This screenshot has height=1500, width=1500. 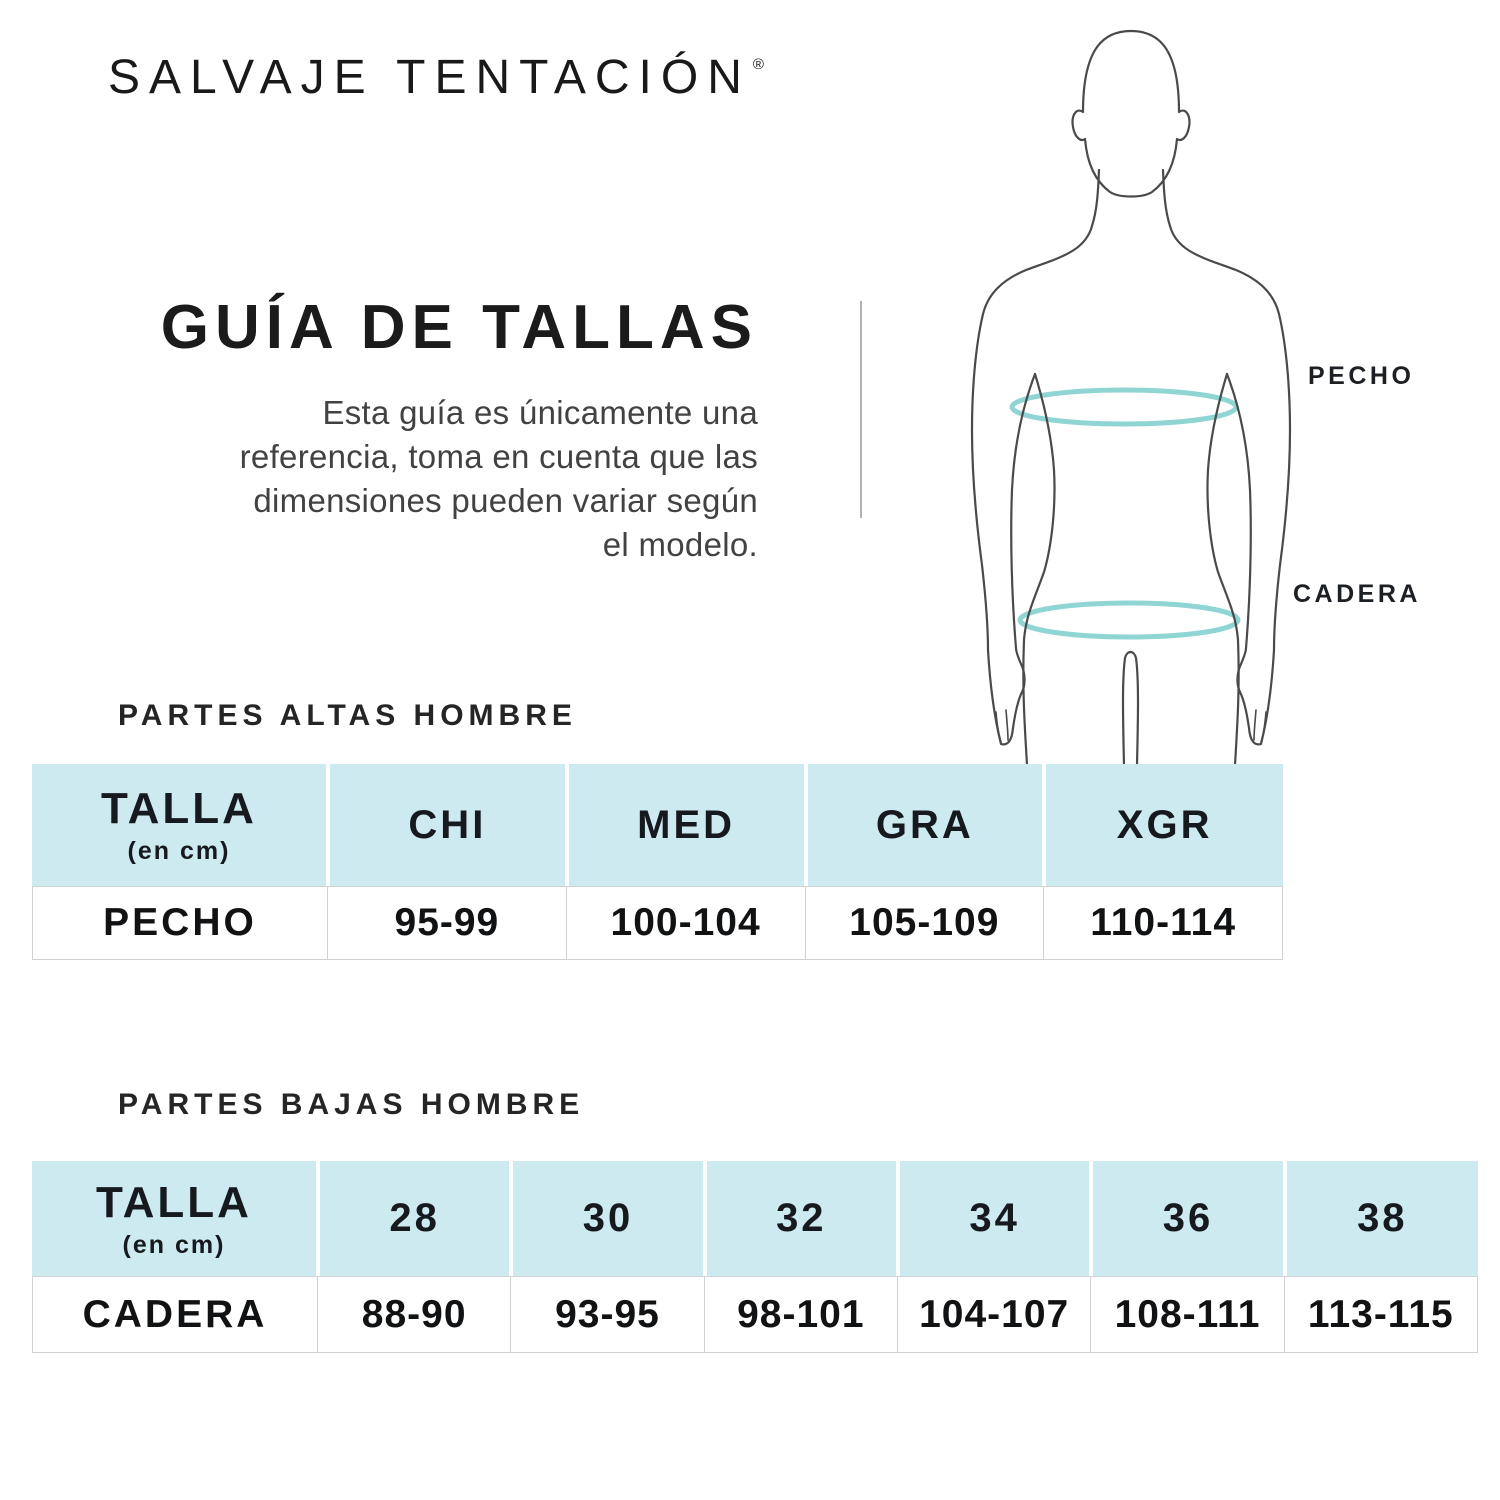 I want to click on row-label: CADERA, so click(x=175, y=1314).